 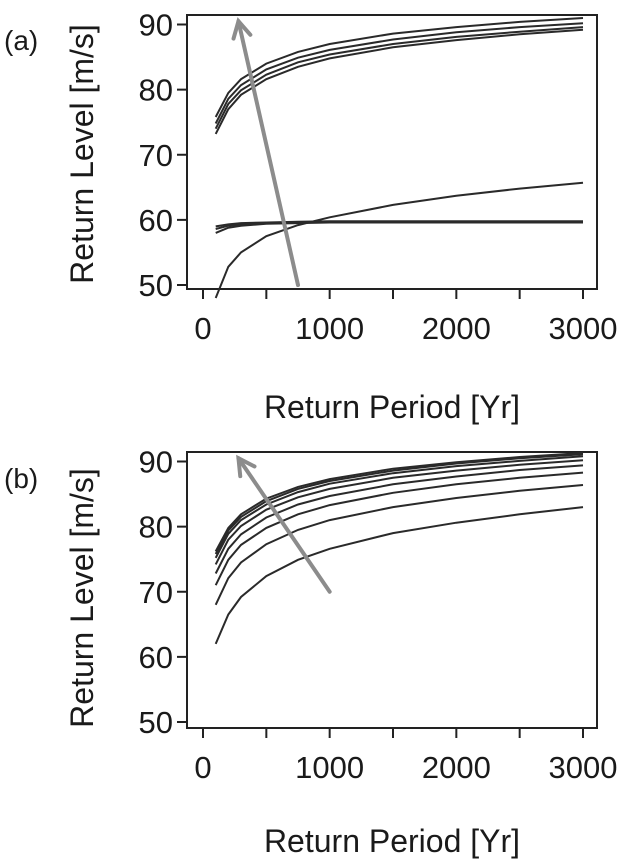 I want to click on panel-a-y-axis-label: Return Level [m/s], so click(x=82, y=154).